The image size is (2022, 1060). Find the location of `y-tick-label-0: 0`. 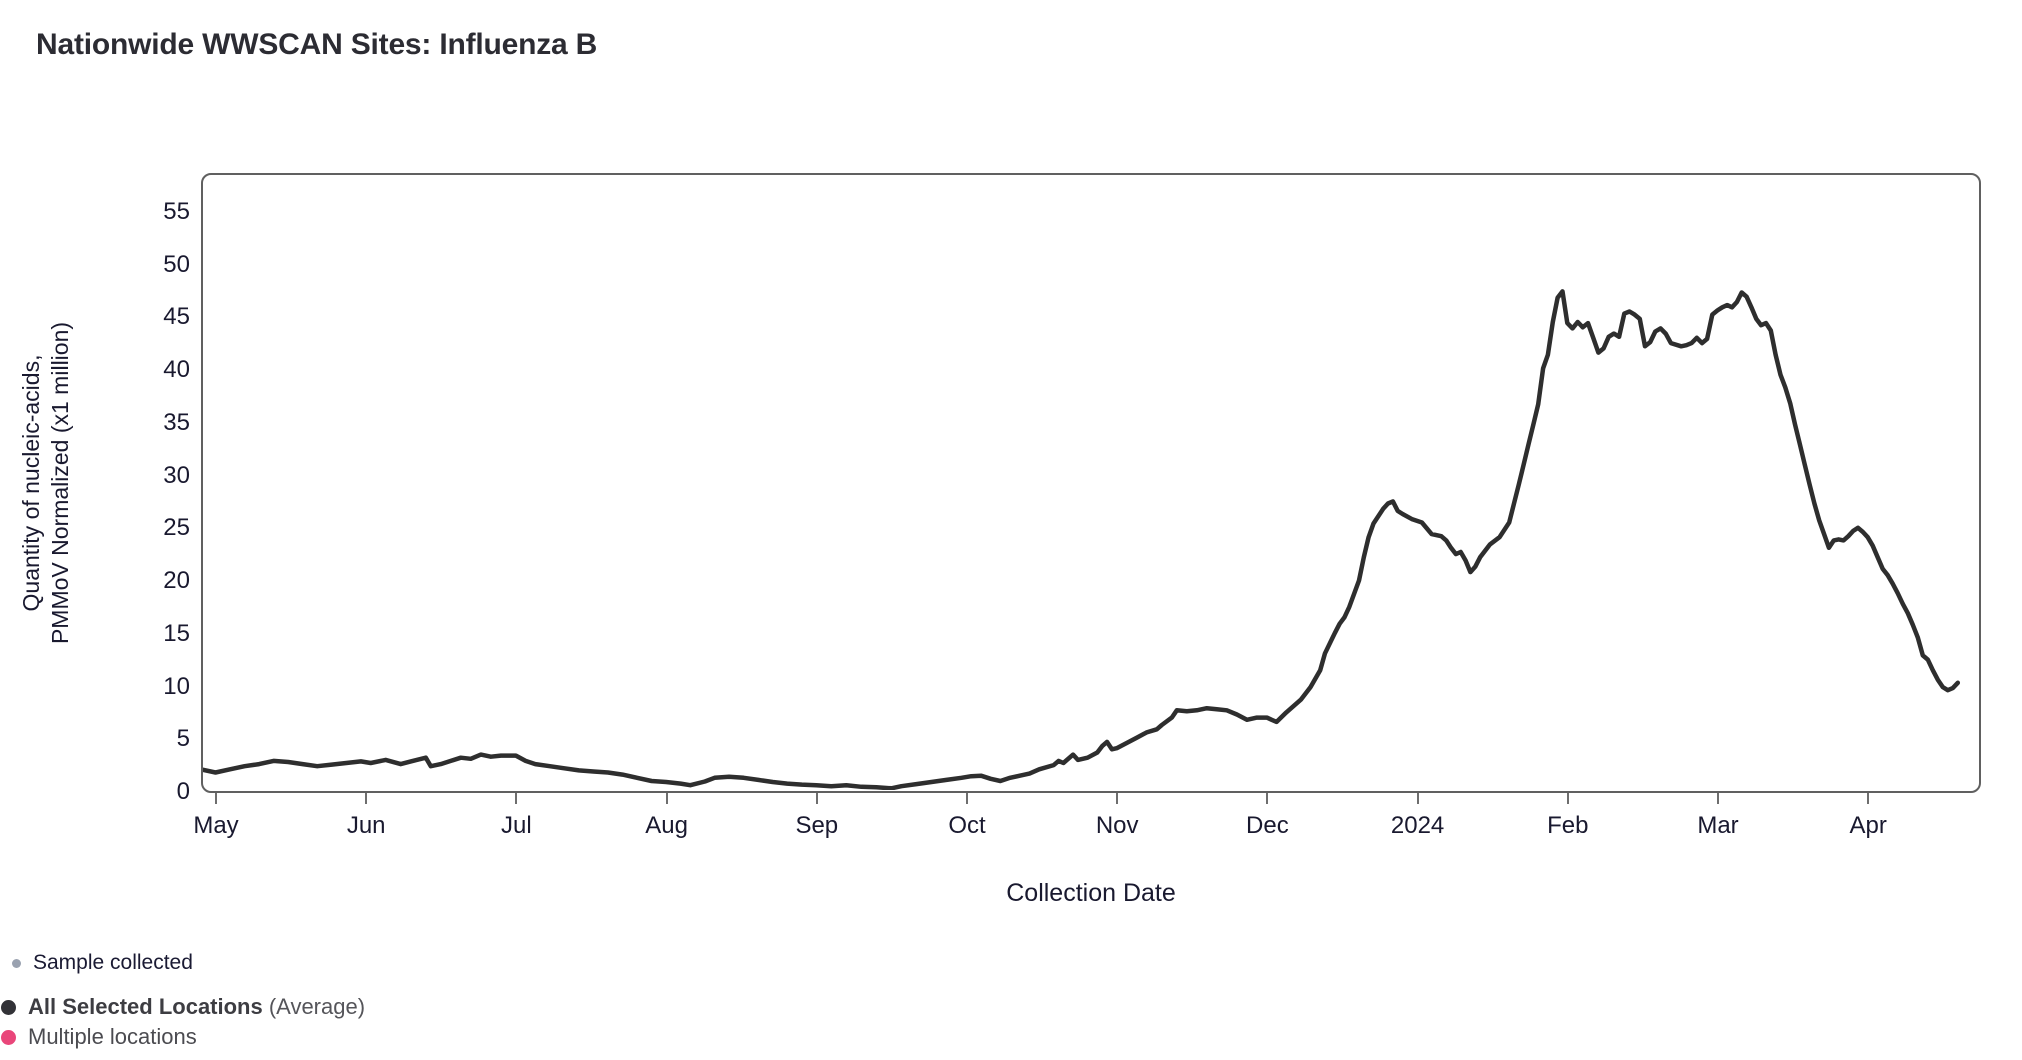

y-tick-label-0: 0 is located at coordinates (183, 791).